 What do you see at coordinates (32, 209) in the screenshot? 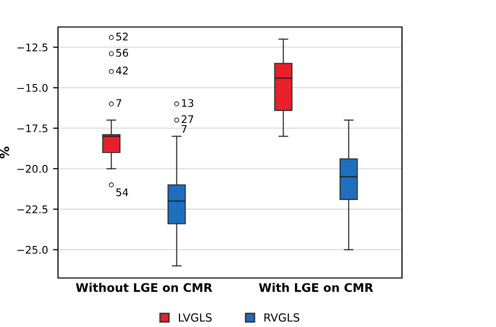
I see `y-tick-label: −22.5` at bounding box center [32, 209].